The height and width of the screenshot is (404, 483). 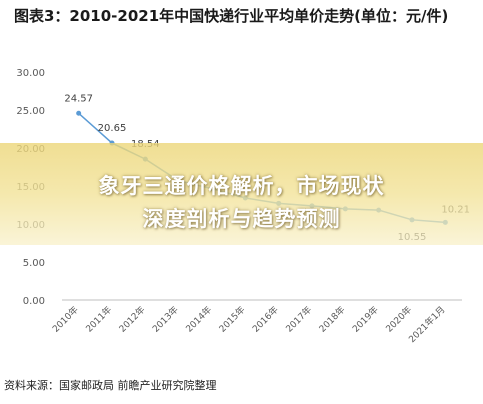 What do you see at coordinates (398, 319) in the screenshot?
I see `x-tick-label: 2020年` at bounding box center [398, 319].